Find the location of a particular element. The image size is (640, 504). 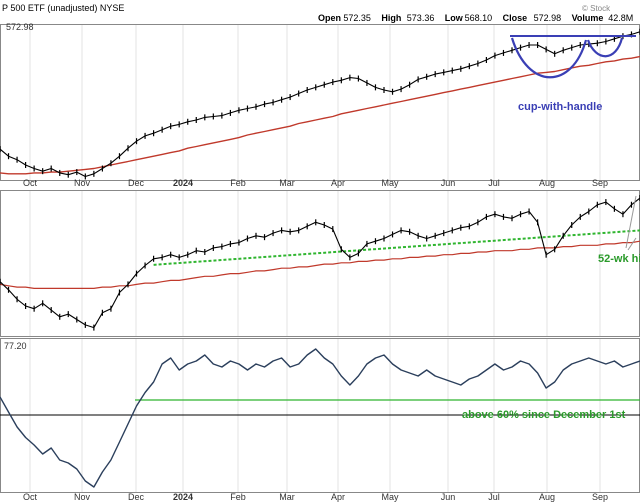

ohlc-value-2: 568.10 is located at coordinates (479, 18).